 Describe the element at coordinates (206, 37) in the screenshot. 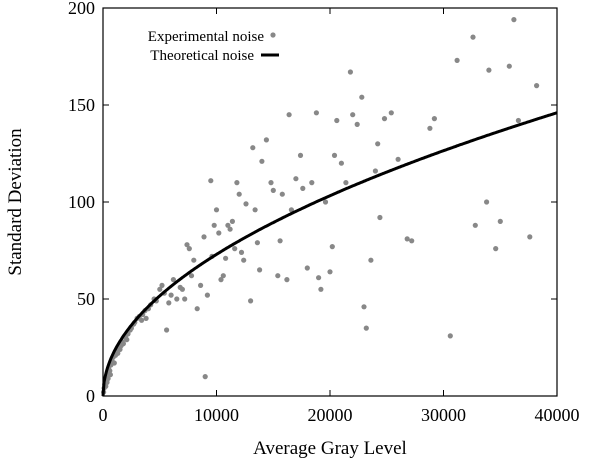

I see `legend-label-experimental: Experimental noise` at that location.